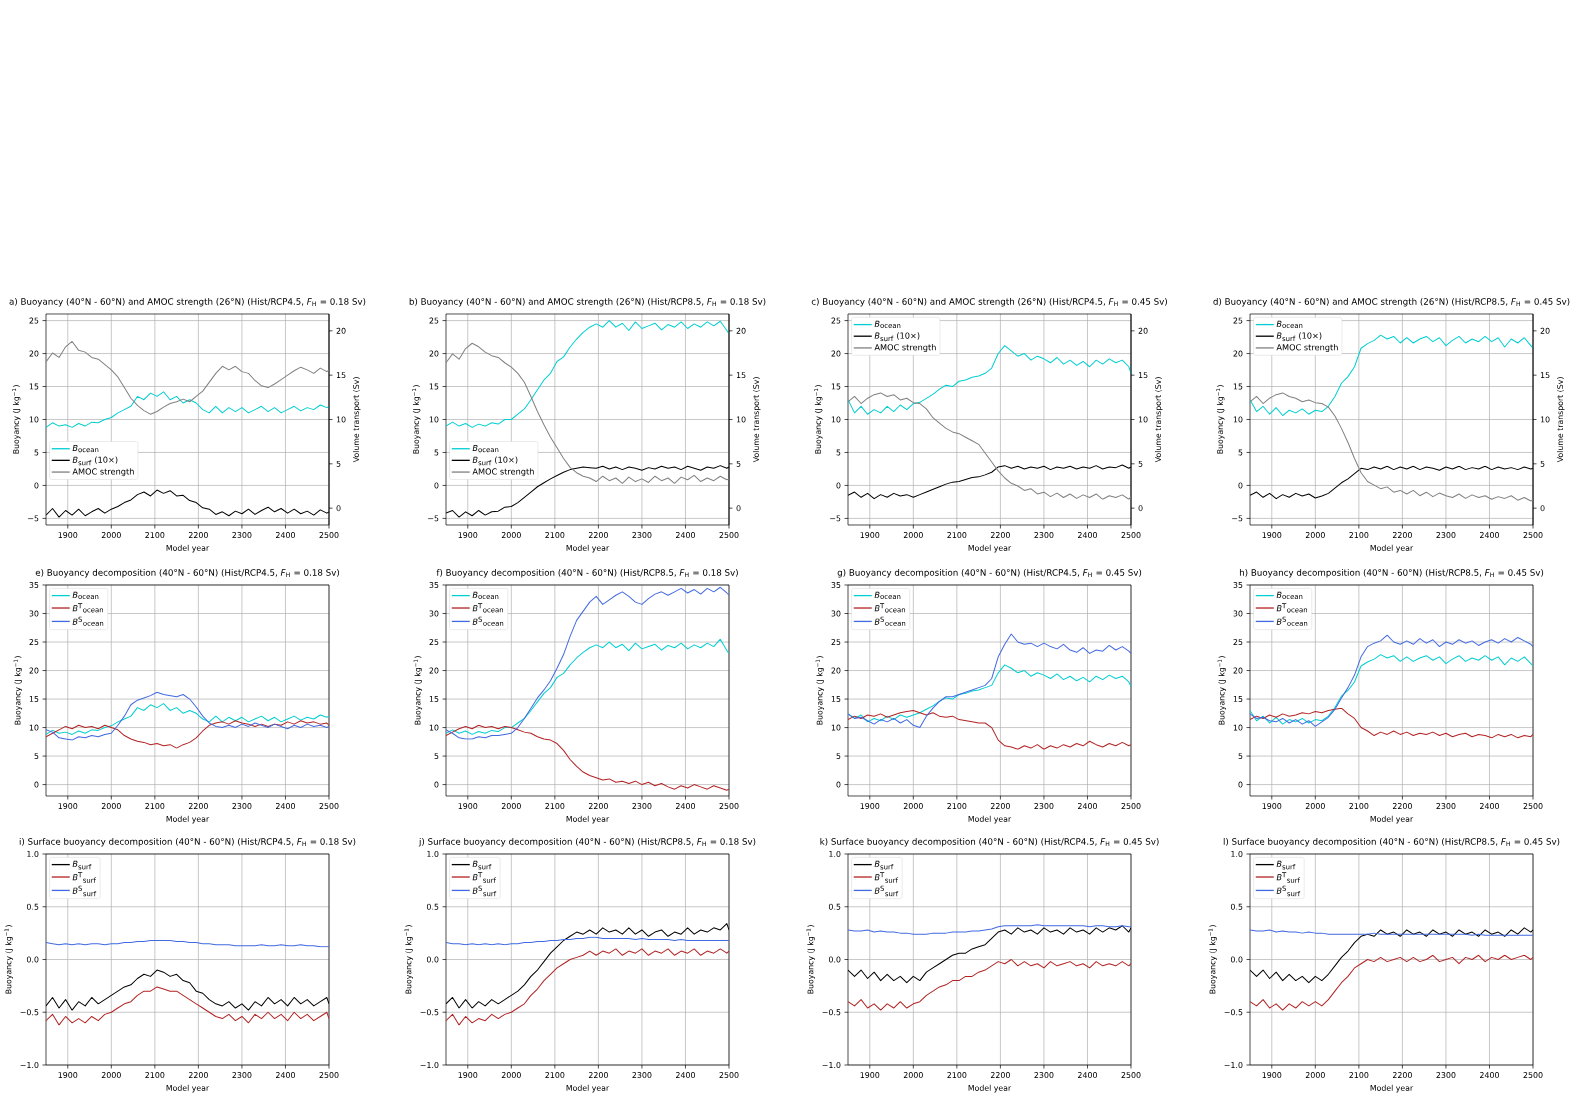 The image size is (1576, 1095). I want to click on chart-title: f) Buoyancy decomposition (40°N - 60°N) (Hist/RCP8.5, F$_{H}$ = 0.18 Sv), so click(587, 573).